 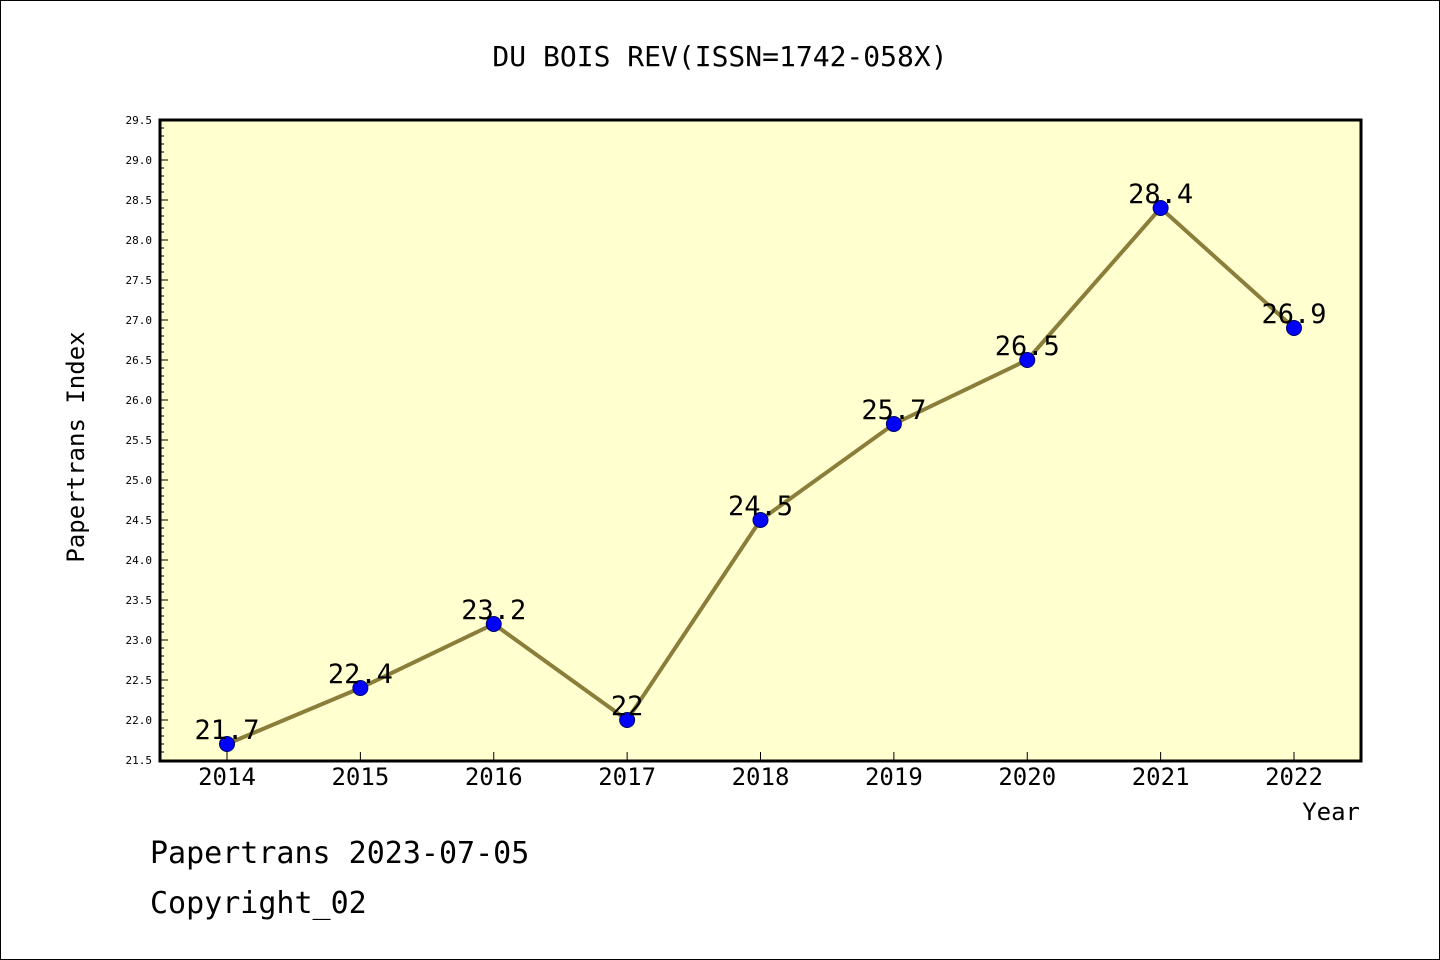 I want to click on data-label: 24.5, so click(x=760, y=506).